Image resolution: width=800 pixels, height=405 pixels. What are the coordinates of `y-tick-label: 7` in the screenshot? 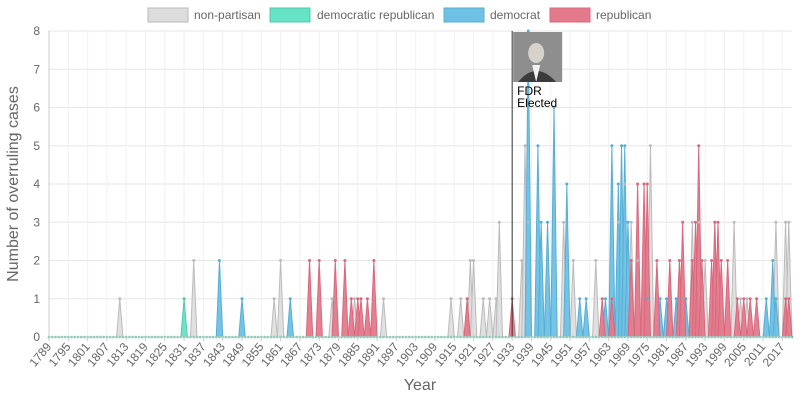 It's located at (36, 69).